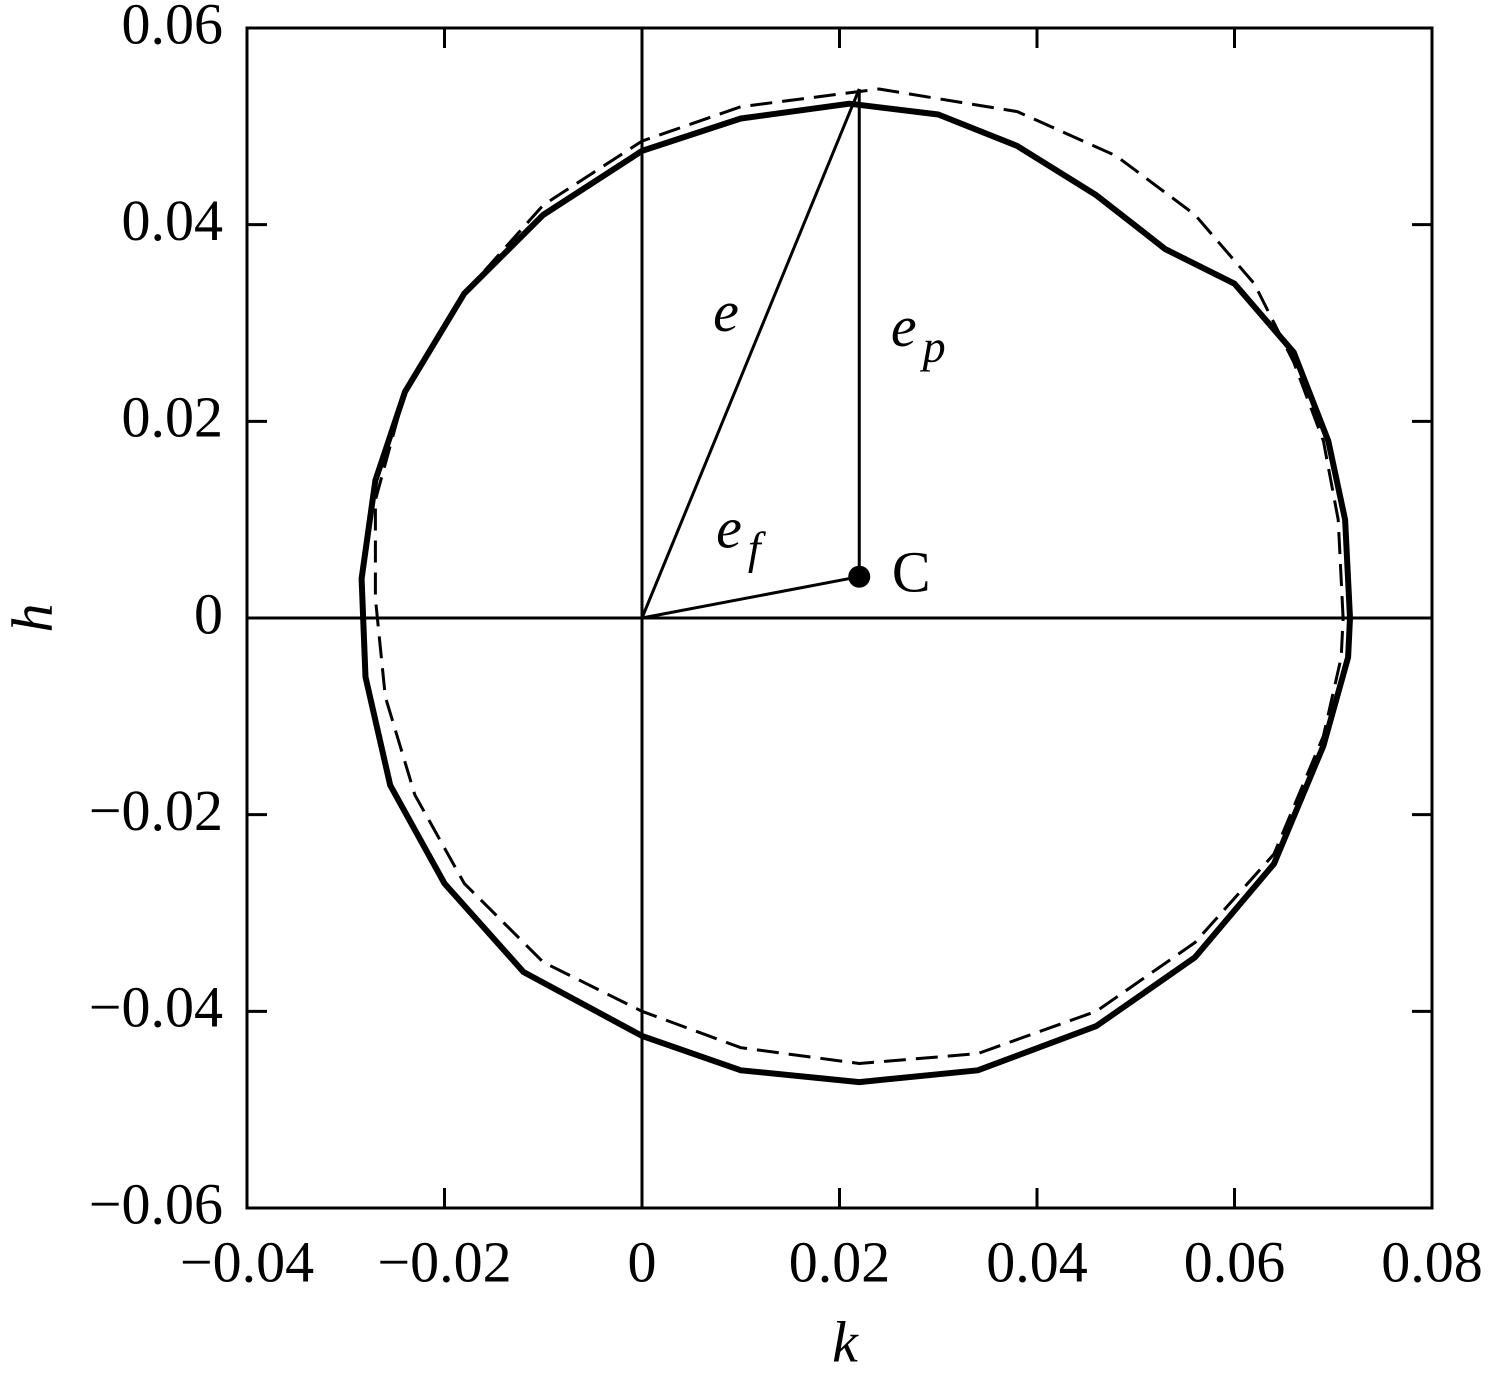 This screenshot has height=1386, width=1492. I want to click on x-axis-label: k, so click(845, 1341).